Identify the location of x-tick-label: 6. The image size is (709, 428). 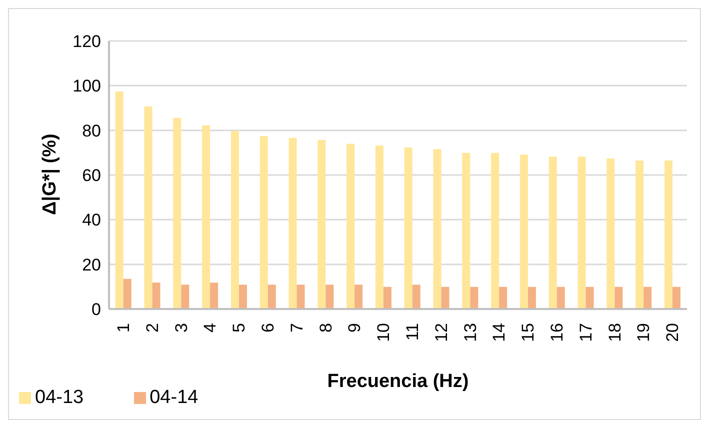
(268, 327).